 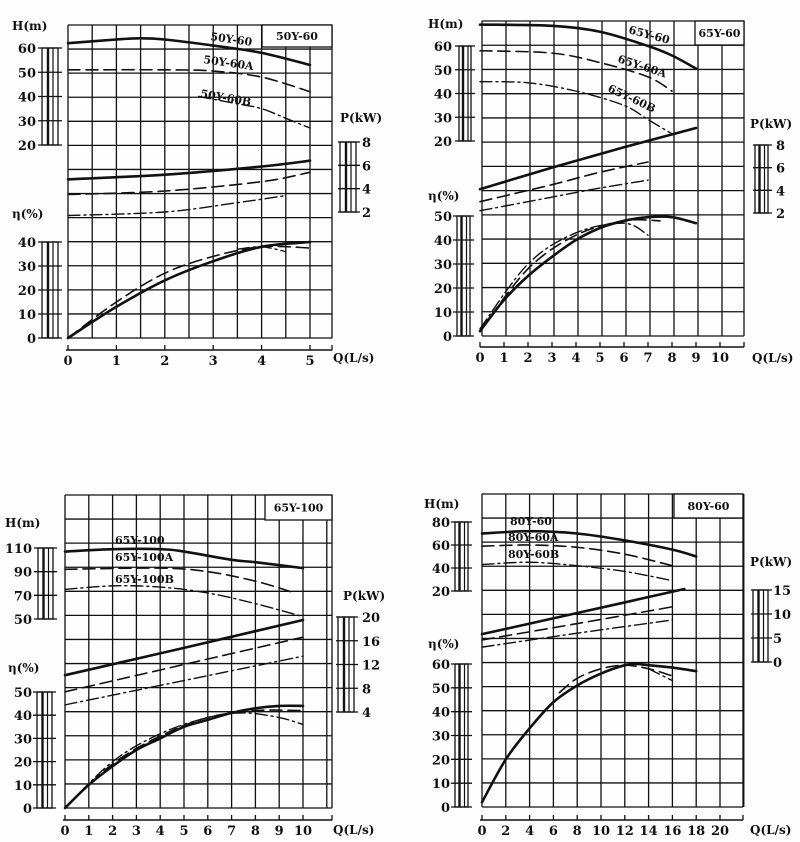 What do you see at coordinates (454, 95) in the screenshot?
I see `H-axis: 20 30 40 50 60` at bounding box center [454, 95].